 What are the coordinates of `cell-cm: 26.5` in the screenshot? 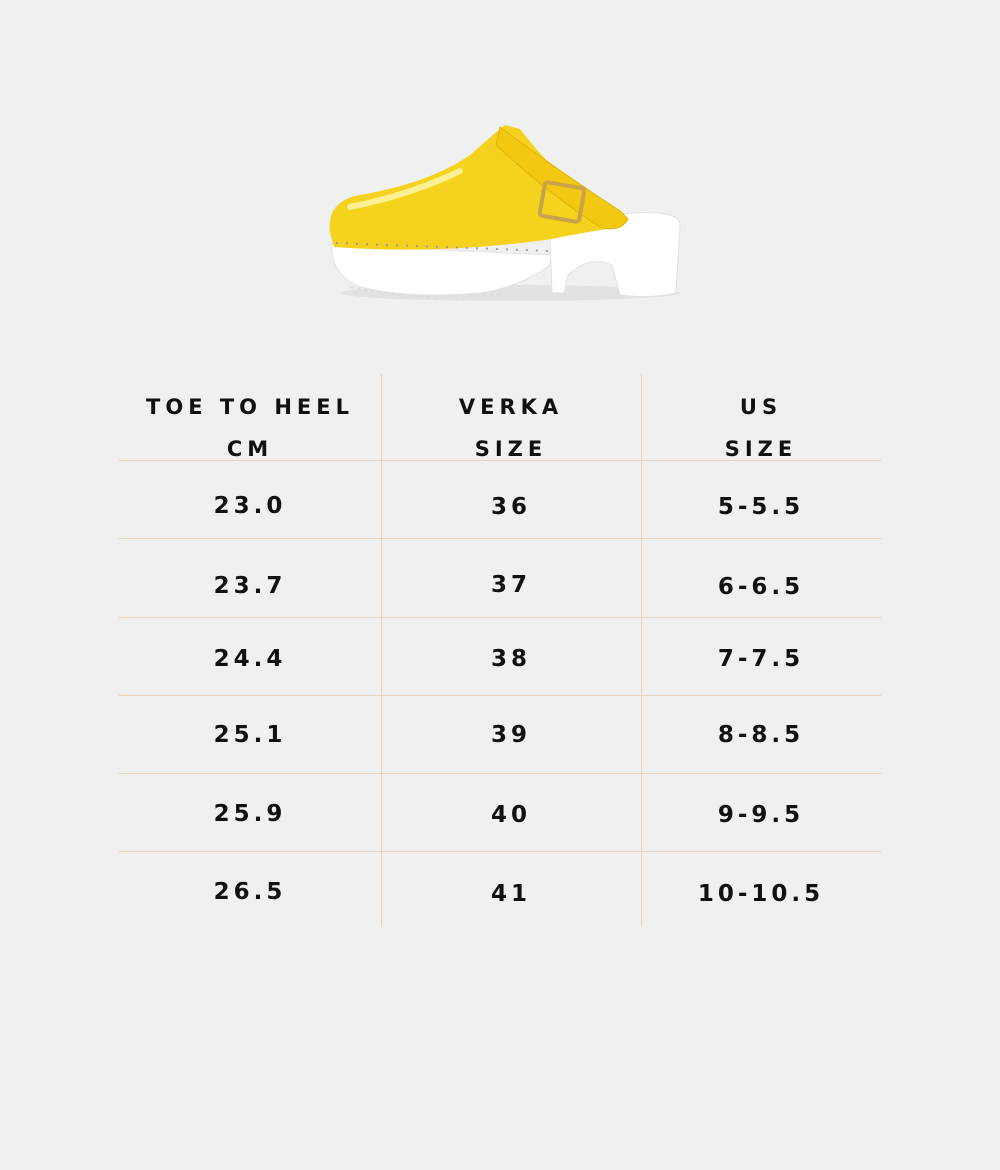 It's located at (250, 892).